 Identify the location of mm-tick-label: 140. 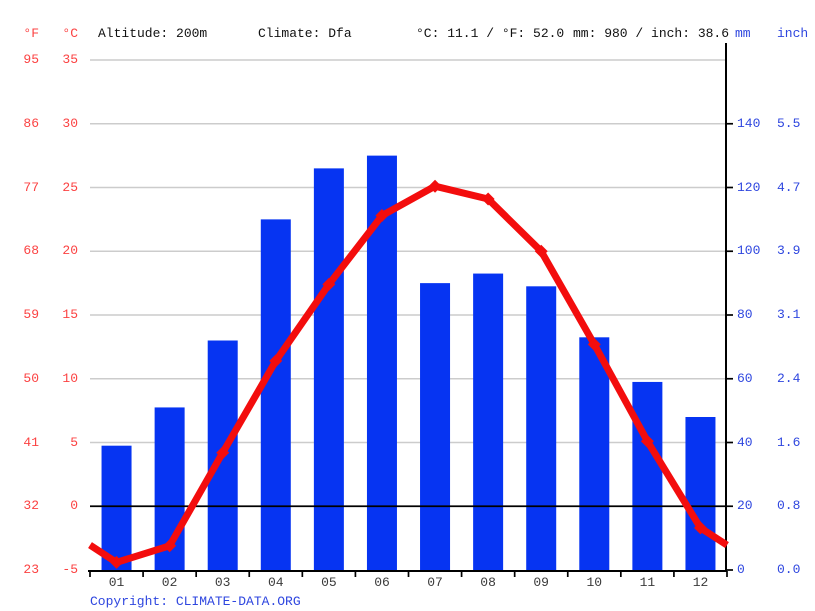
(749, 123).